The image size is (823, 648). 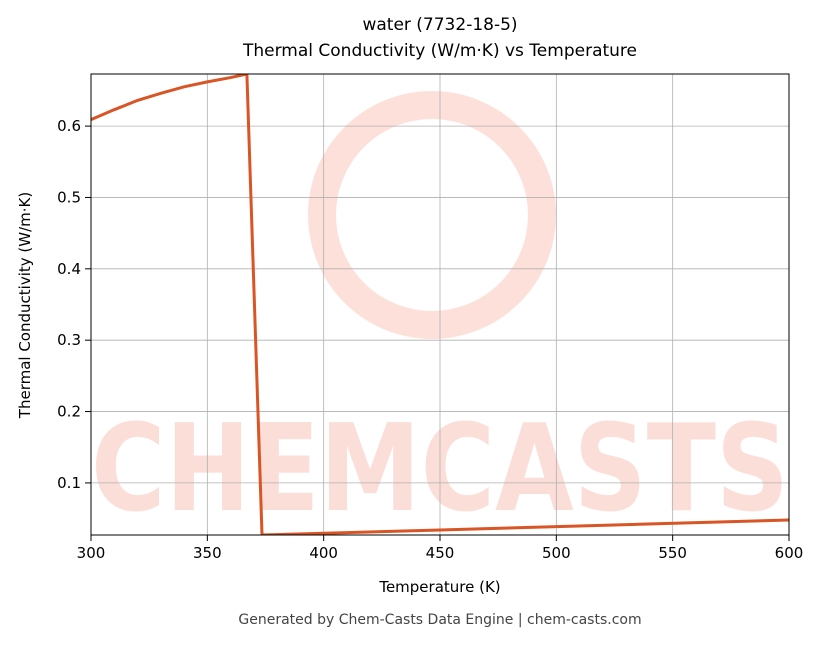 What do you see at coordinates (556, 553) in the screenshot?
I see `x-tick-label: 500` at bounding box center [556, 553].